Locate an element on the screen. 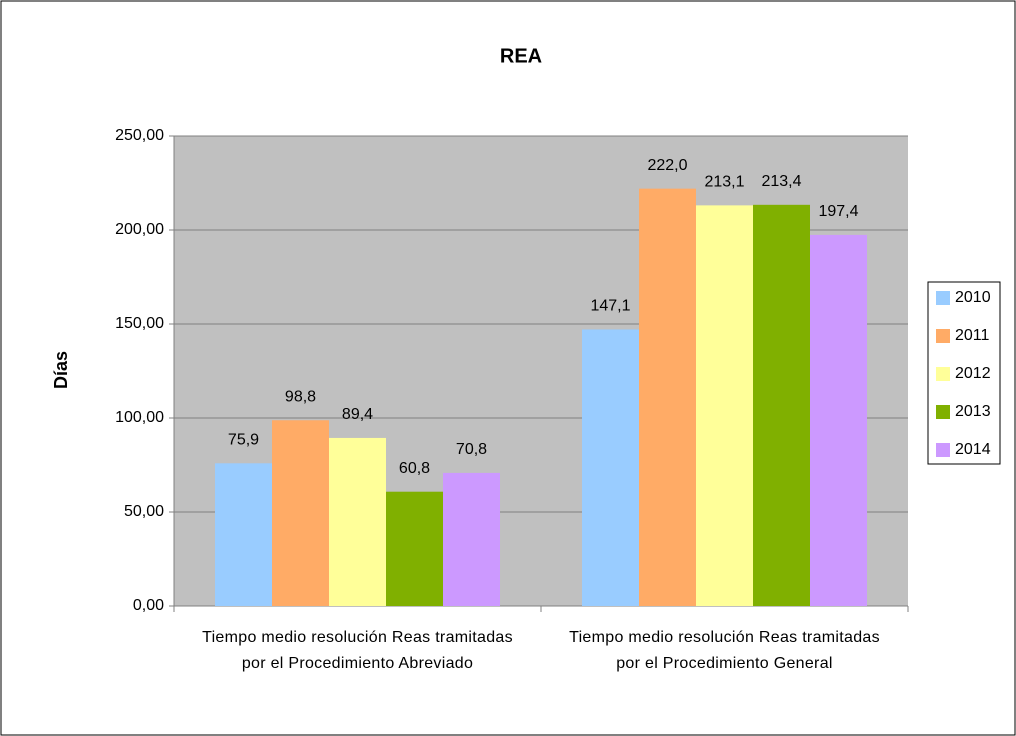  y-axis-label: Días is located at coordinates (61, 370).